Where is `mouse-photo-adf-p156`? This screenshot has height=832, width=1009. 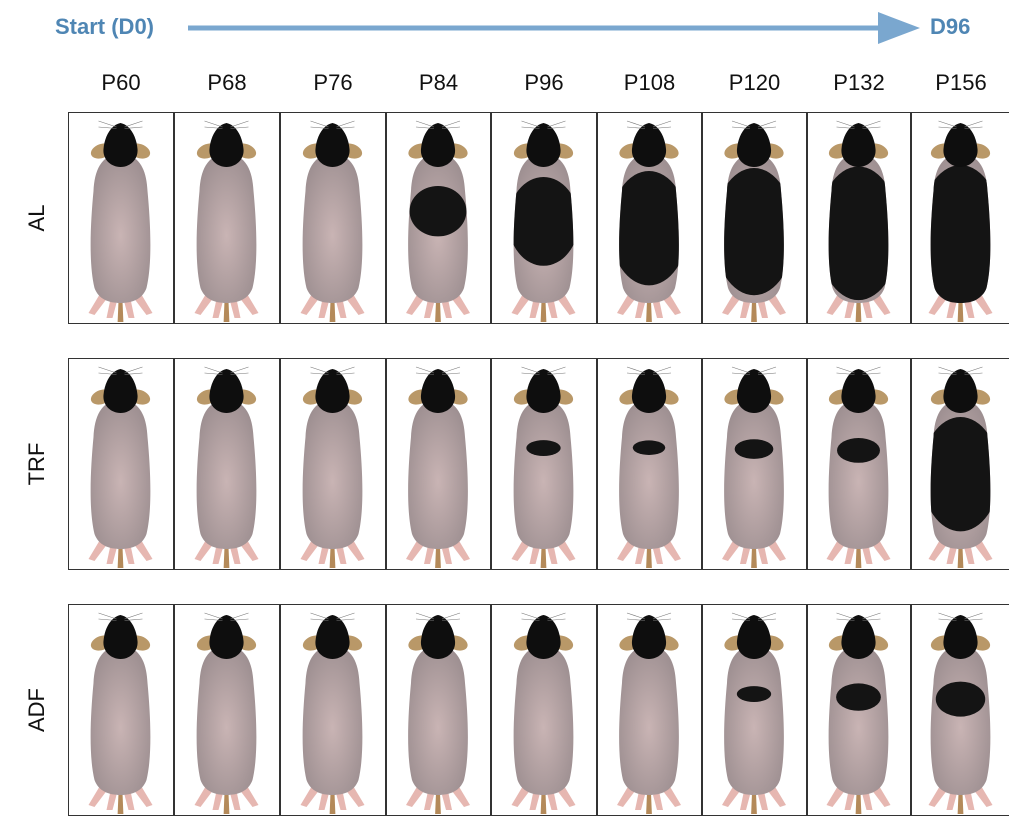 mouse-photo-adf-p156 is located at coordinates (960, 710).